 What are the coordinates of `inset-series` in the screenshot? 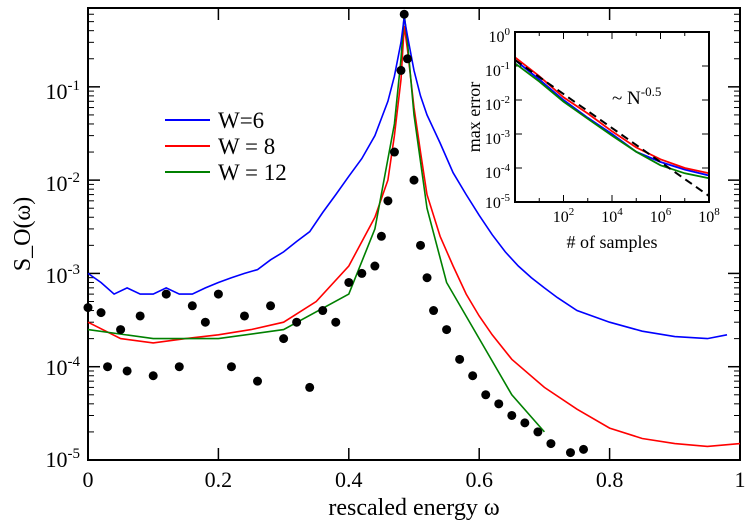 It's located at (612, 126).